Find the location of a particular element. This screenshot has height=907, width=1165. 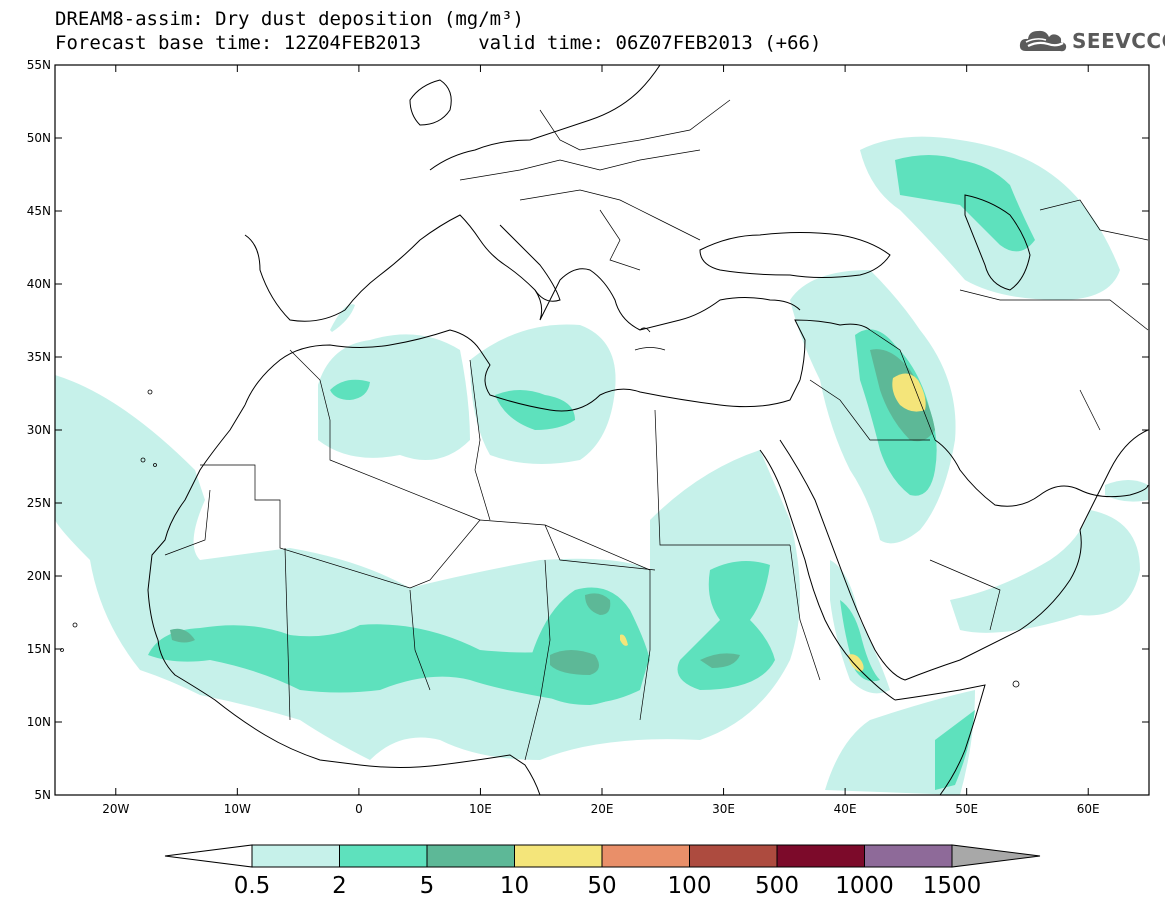

colorbar-label: 10 is located at coordinates (514, 886).